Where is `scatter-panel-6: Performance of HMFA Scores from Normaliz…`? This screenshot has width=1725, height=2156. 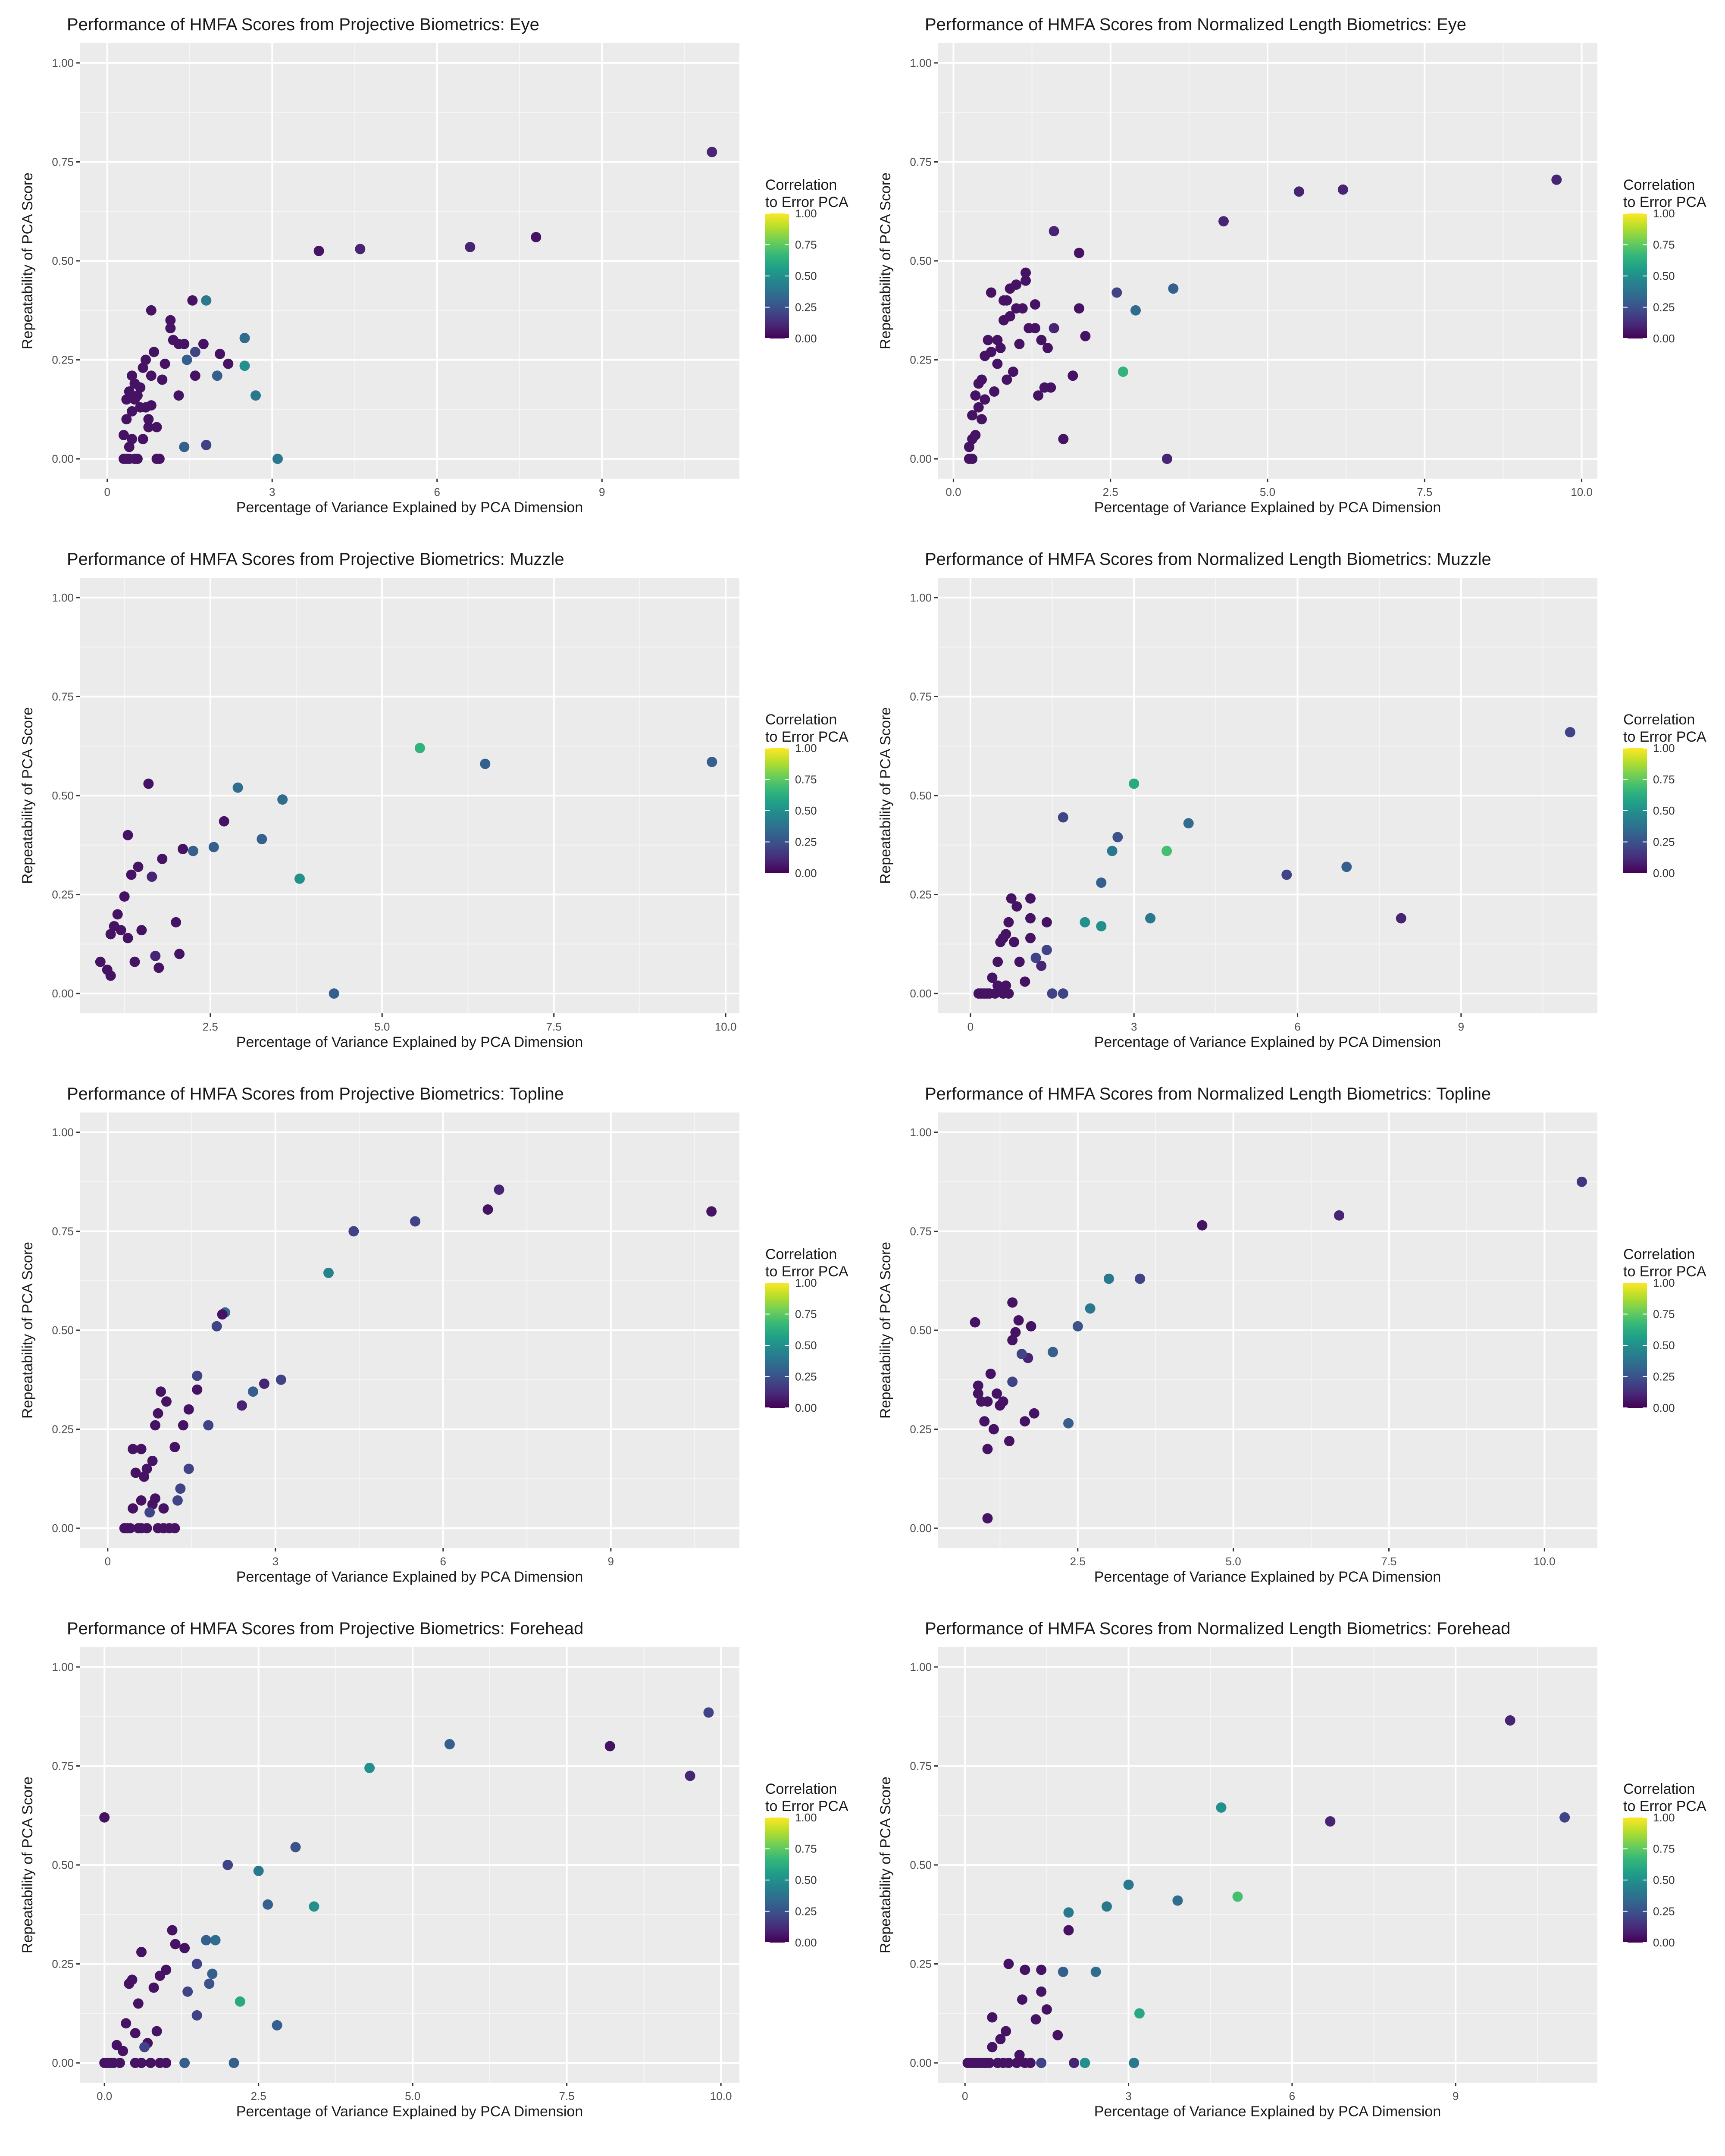 scatter-panel-6: Performance of HMFA Scores from Normaliz… is located at coordinates (1287, 1341).